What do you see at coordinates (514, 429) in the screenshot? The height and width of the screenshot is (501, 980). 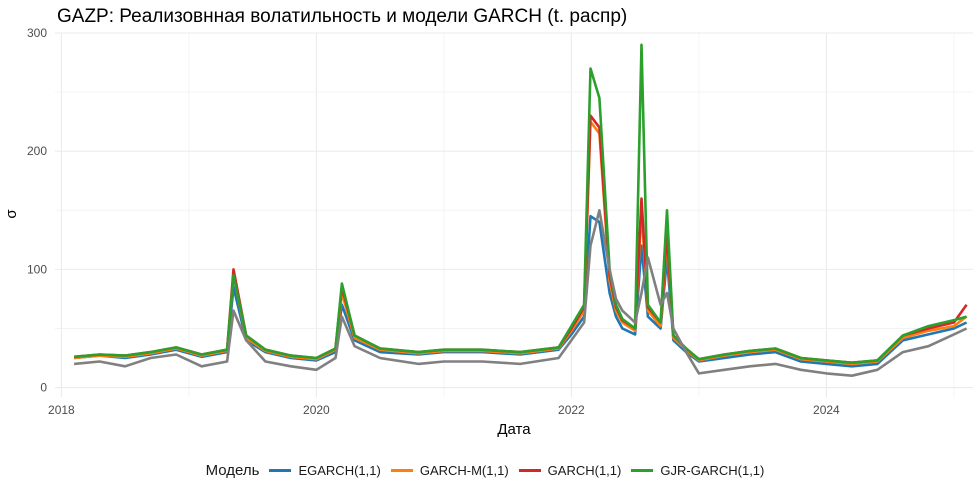 I see `x-axis-title: Дата` at bounding box center [514, 429].